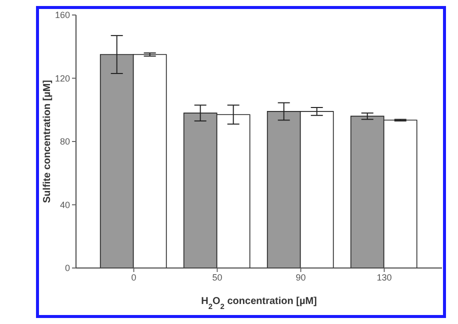 The width and height of the screenshot is (458, 324). I want to click on y-tick-label: 80, so click(65, 141).